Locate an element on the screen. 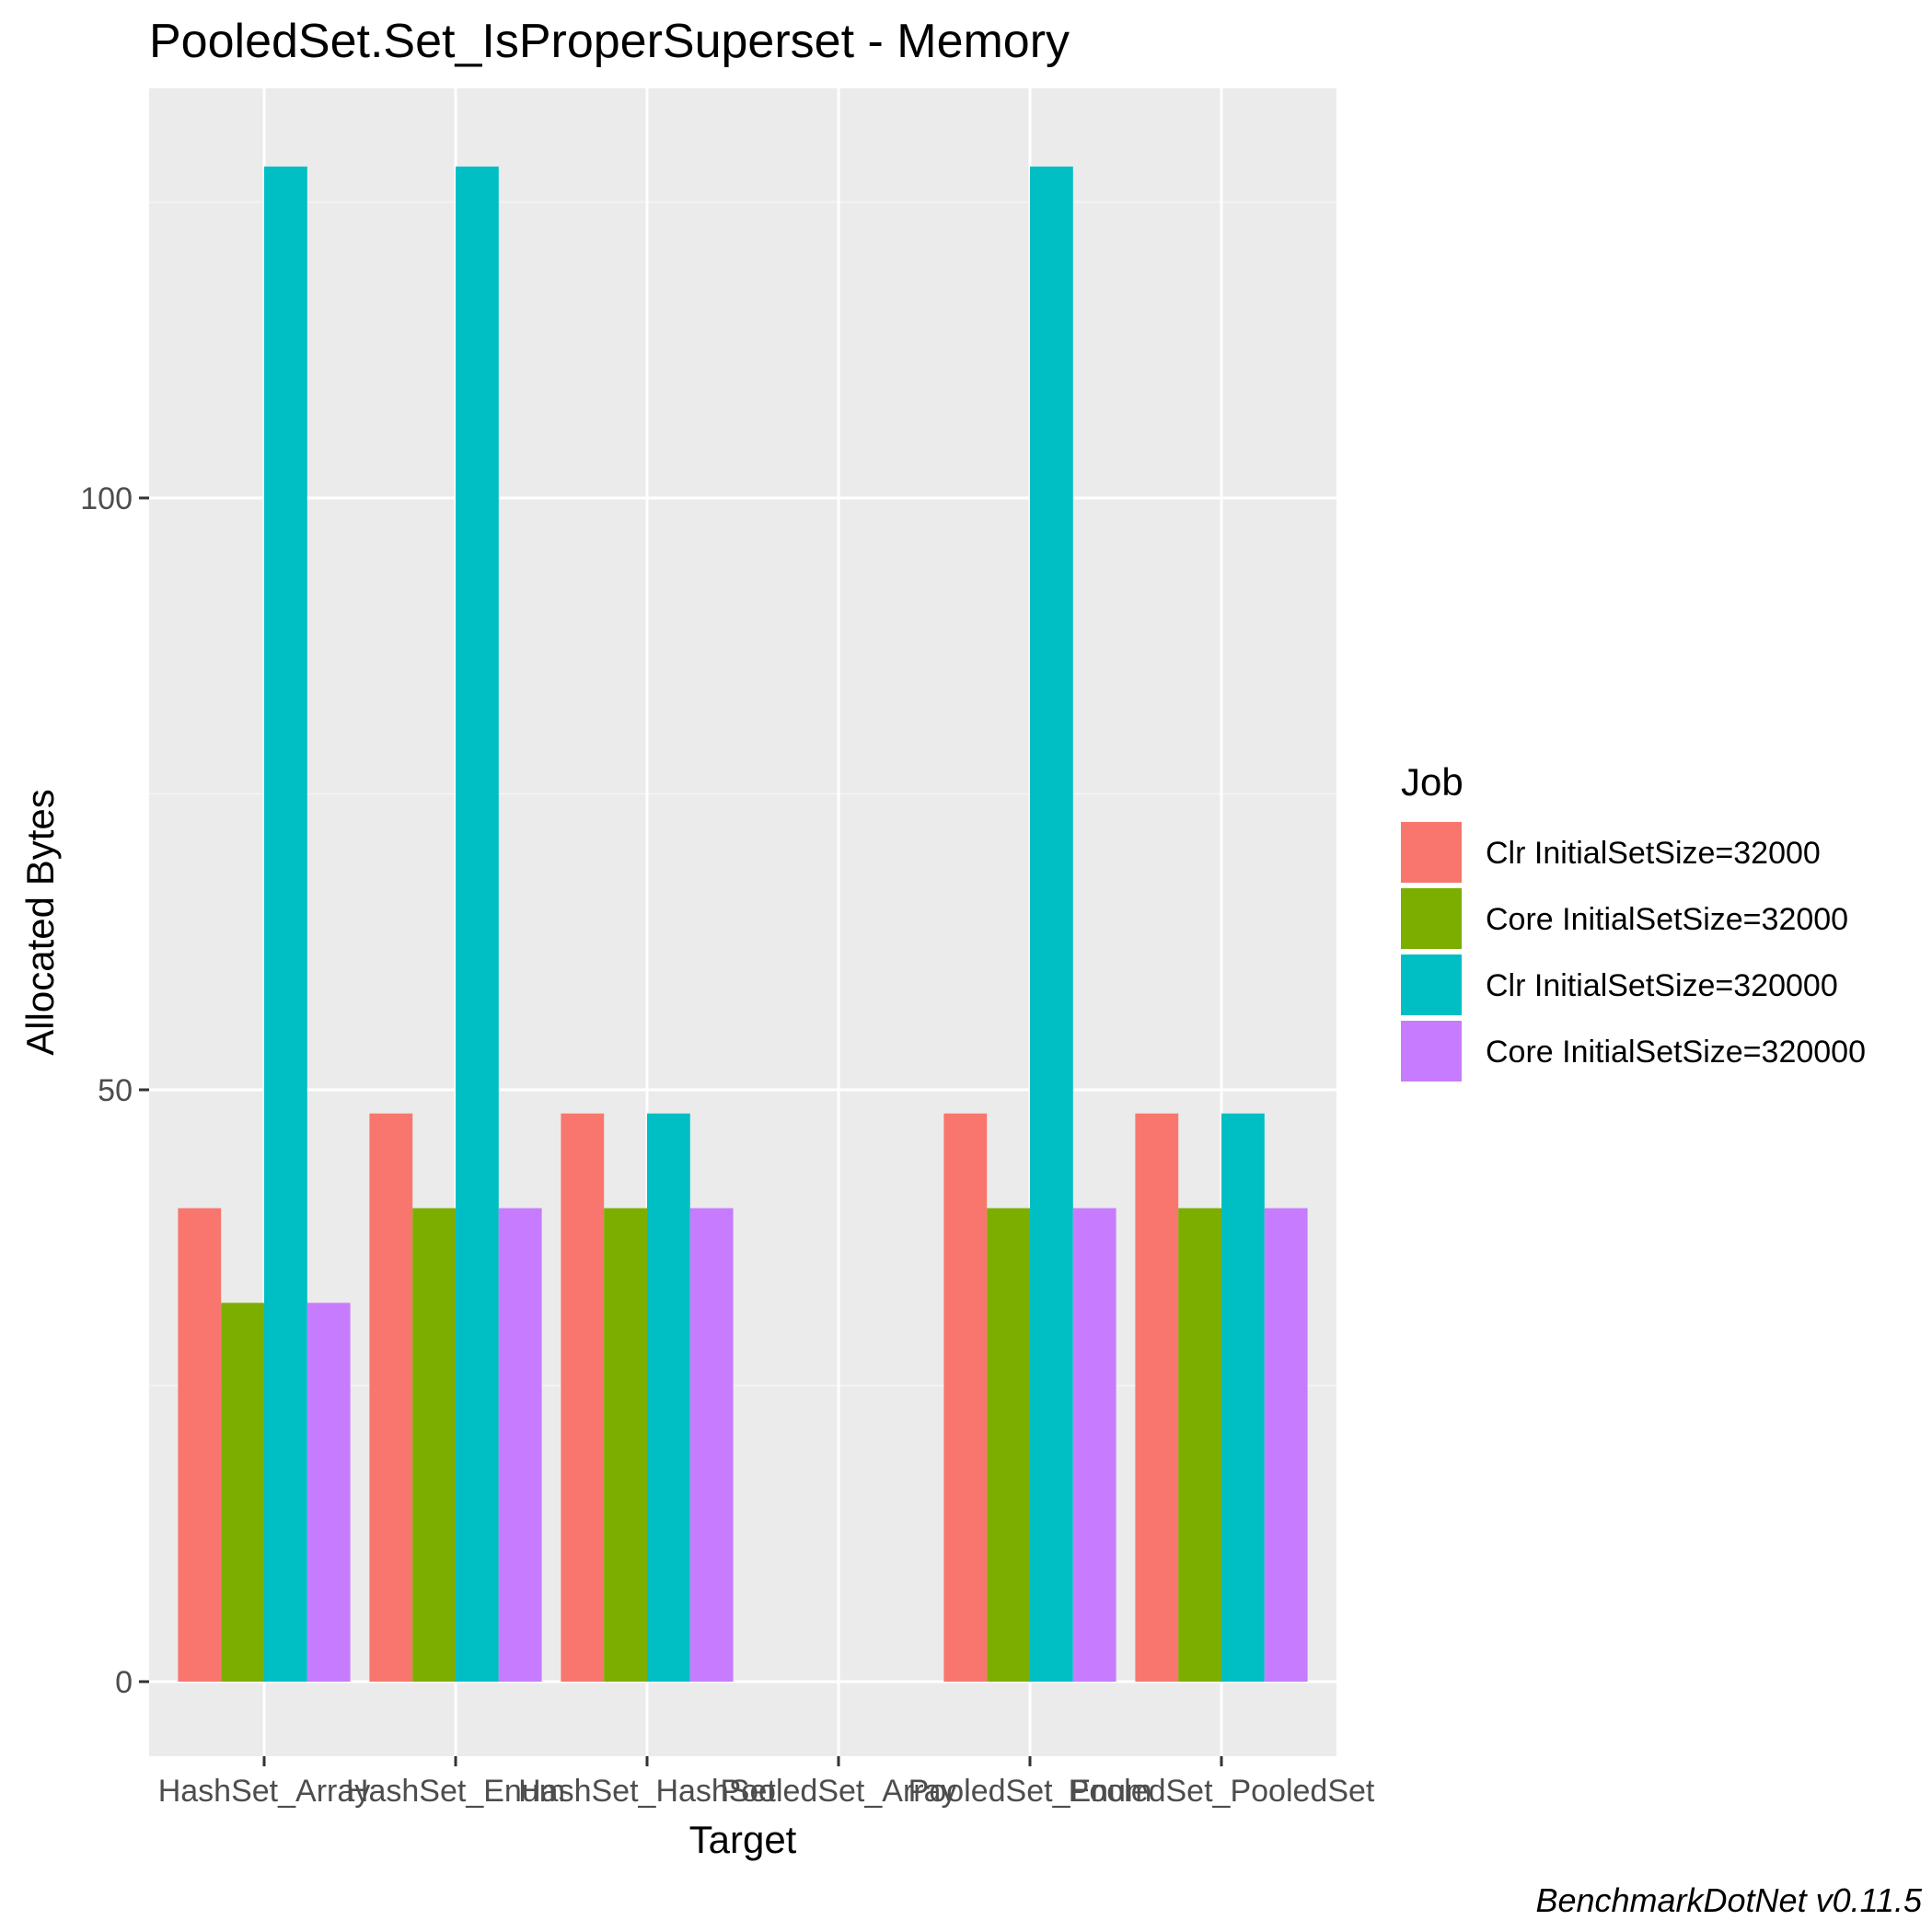 The width and height of the screenshot is (1932, 1932). y-tick-label: 0 is located at coordinates (124, 1683).